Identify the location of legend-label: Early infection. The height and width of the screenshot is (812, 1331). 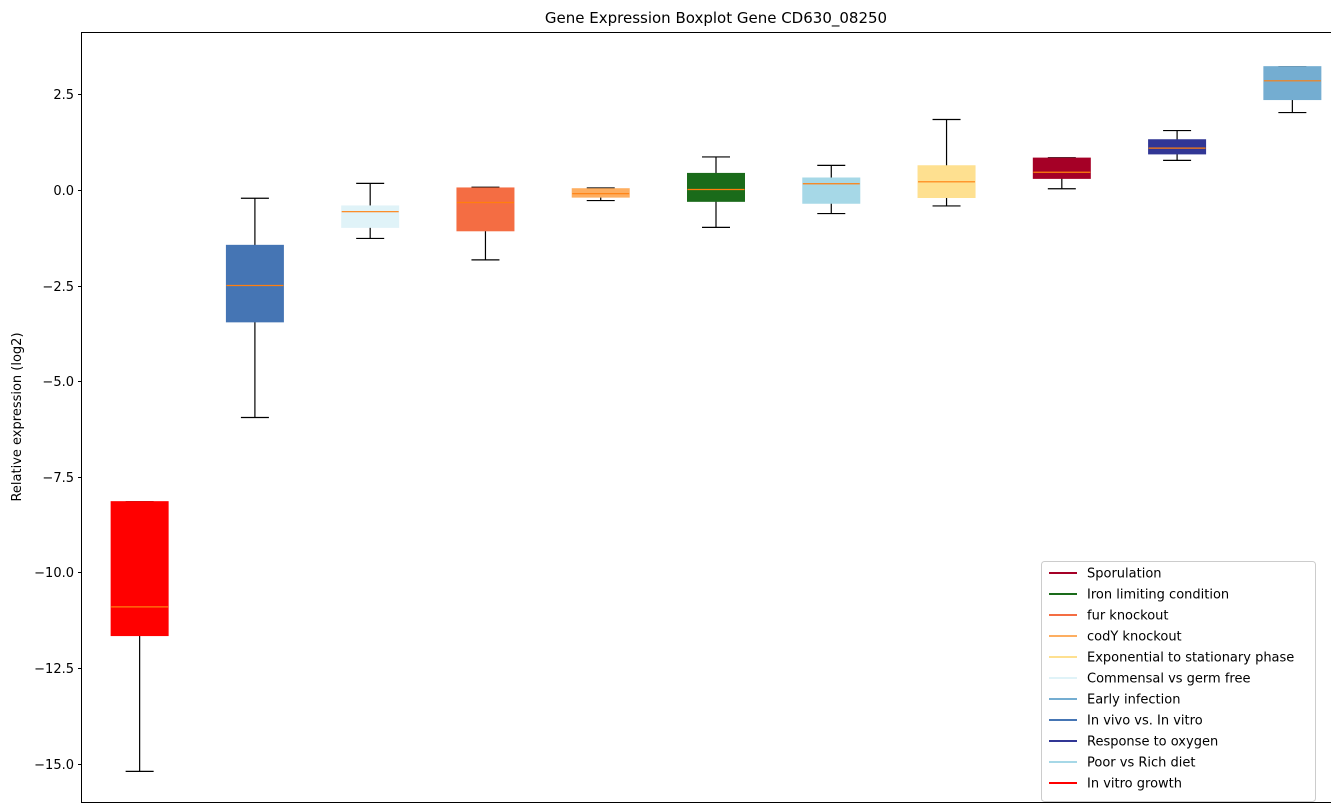
(1133, 700).